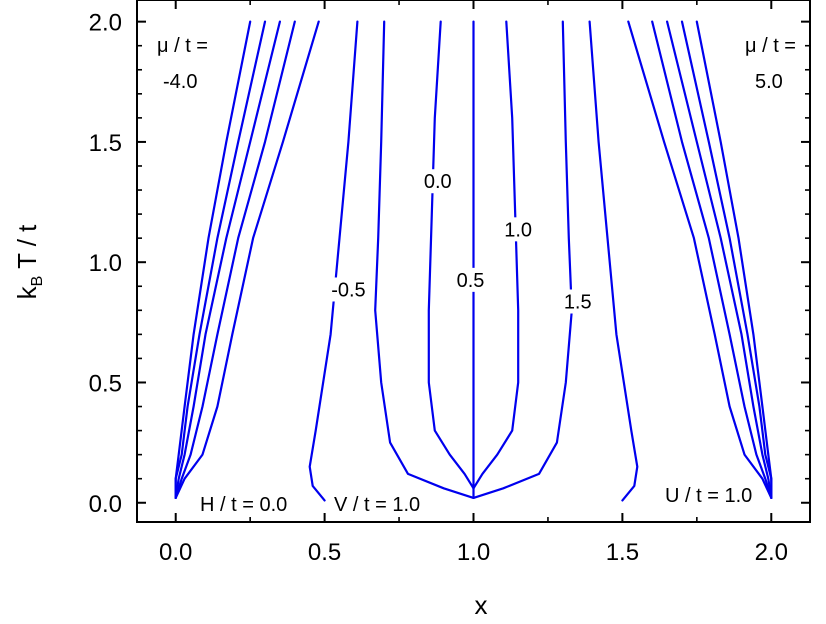 The height and width of the screenshot is (624, 826). I want to click on x-tick-label: 2.0, so click(771, 552).